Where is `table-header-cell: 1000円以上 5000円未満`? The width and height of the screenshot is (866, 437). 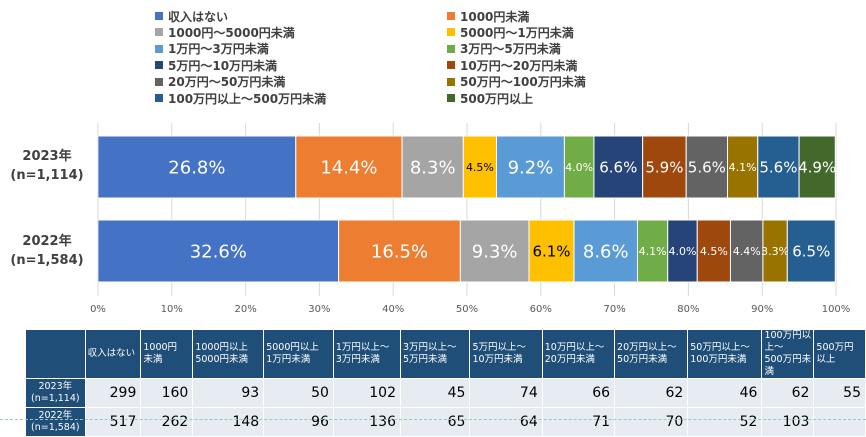
table-header-cell: 1000円以上 5000円未満 is located at coordinates (228, 354).